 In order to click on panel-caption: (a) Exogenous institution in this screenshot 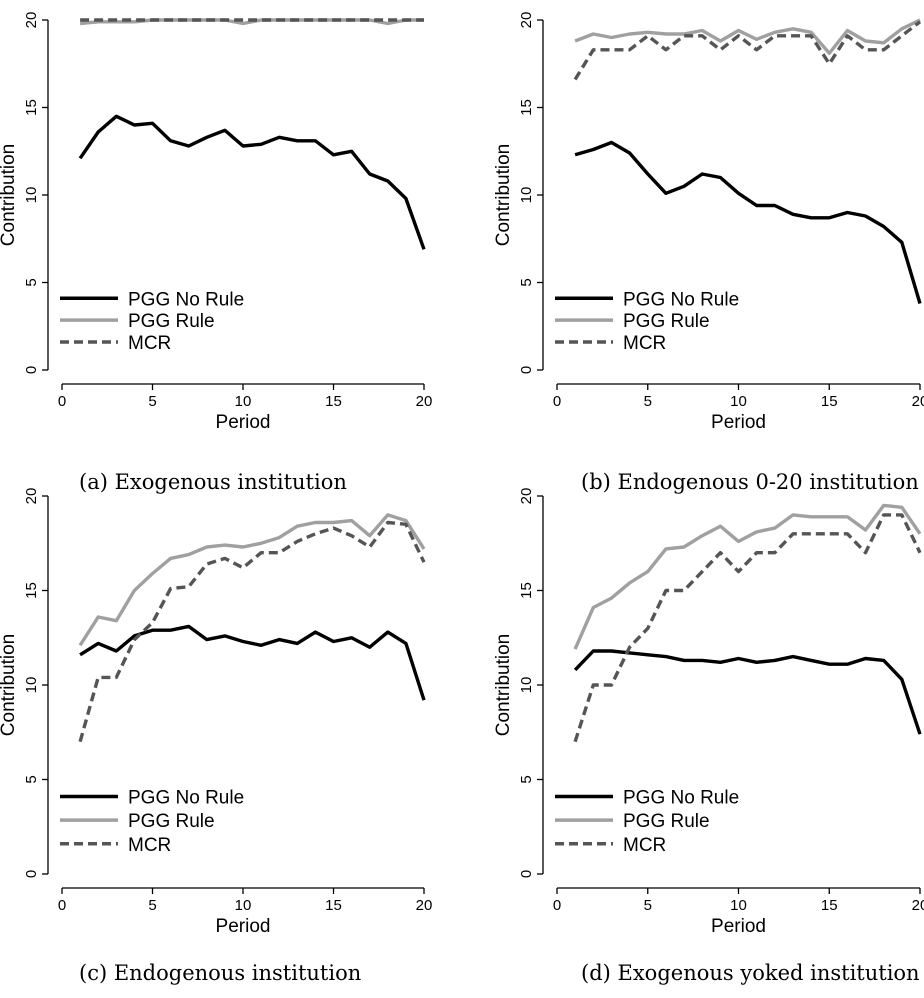, I will do `click(213, 482)`.